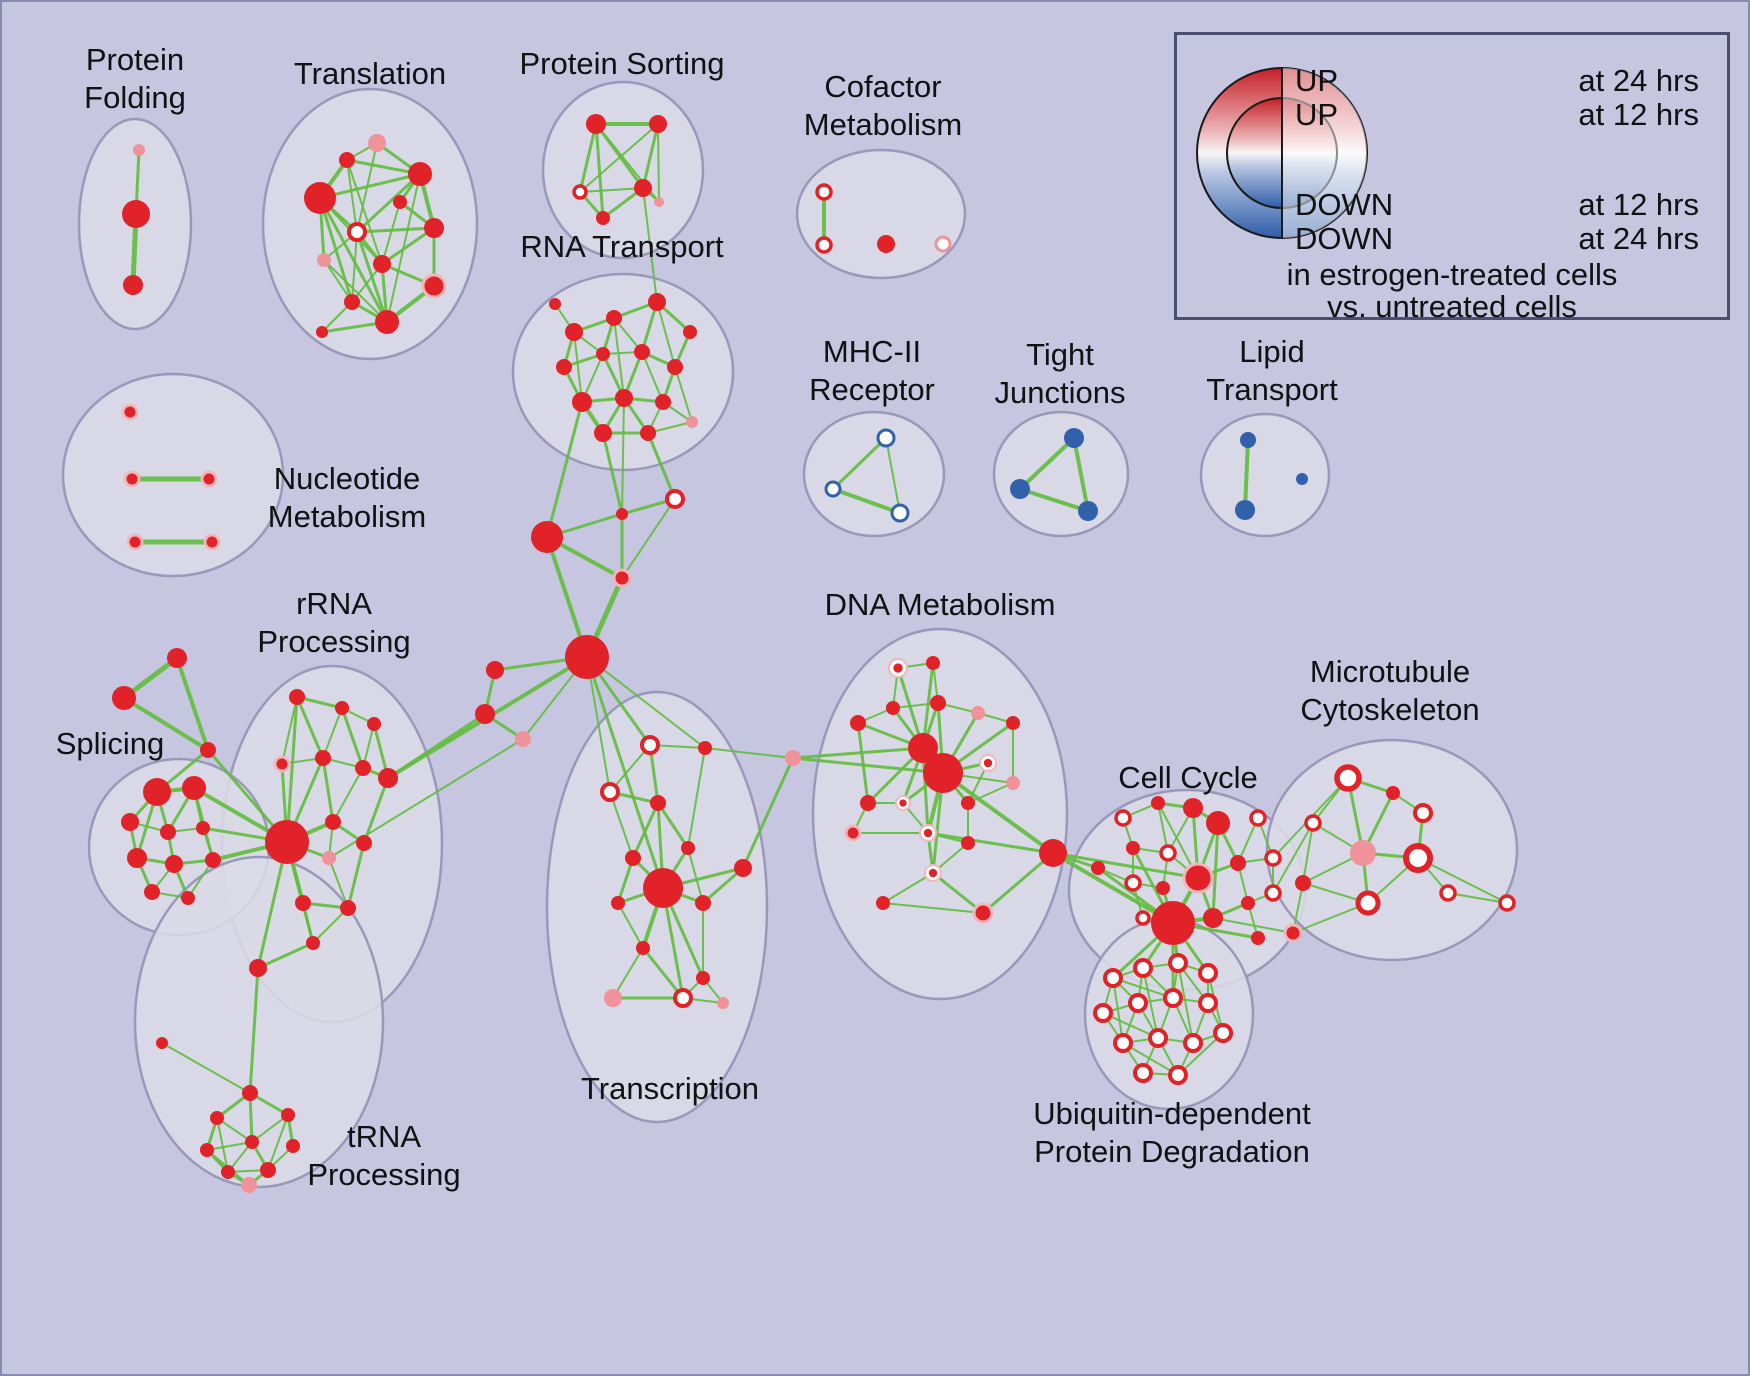  I want to click on cluster-label-cofactor-metabolism: Metabolism, so click(883, 124).